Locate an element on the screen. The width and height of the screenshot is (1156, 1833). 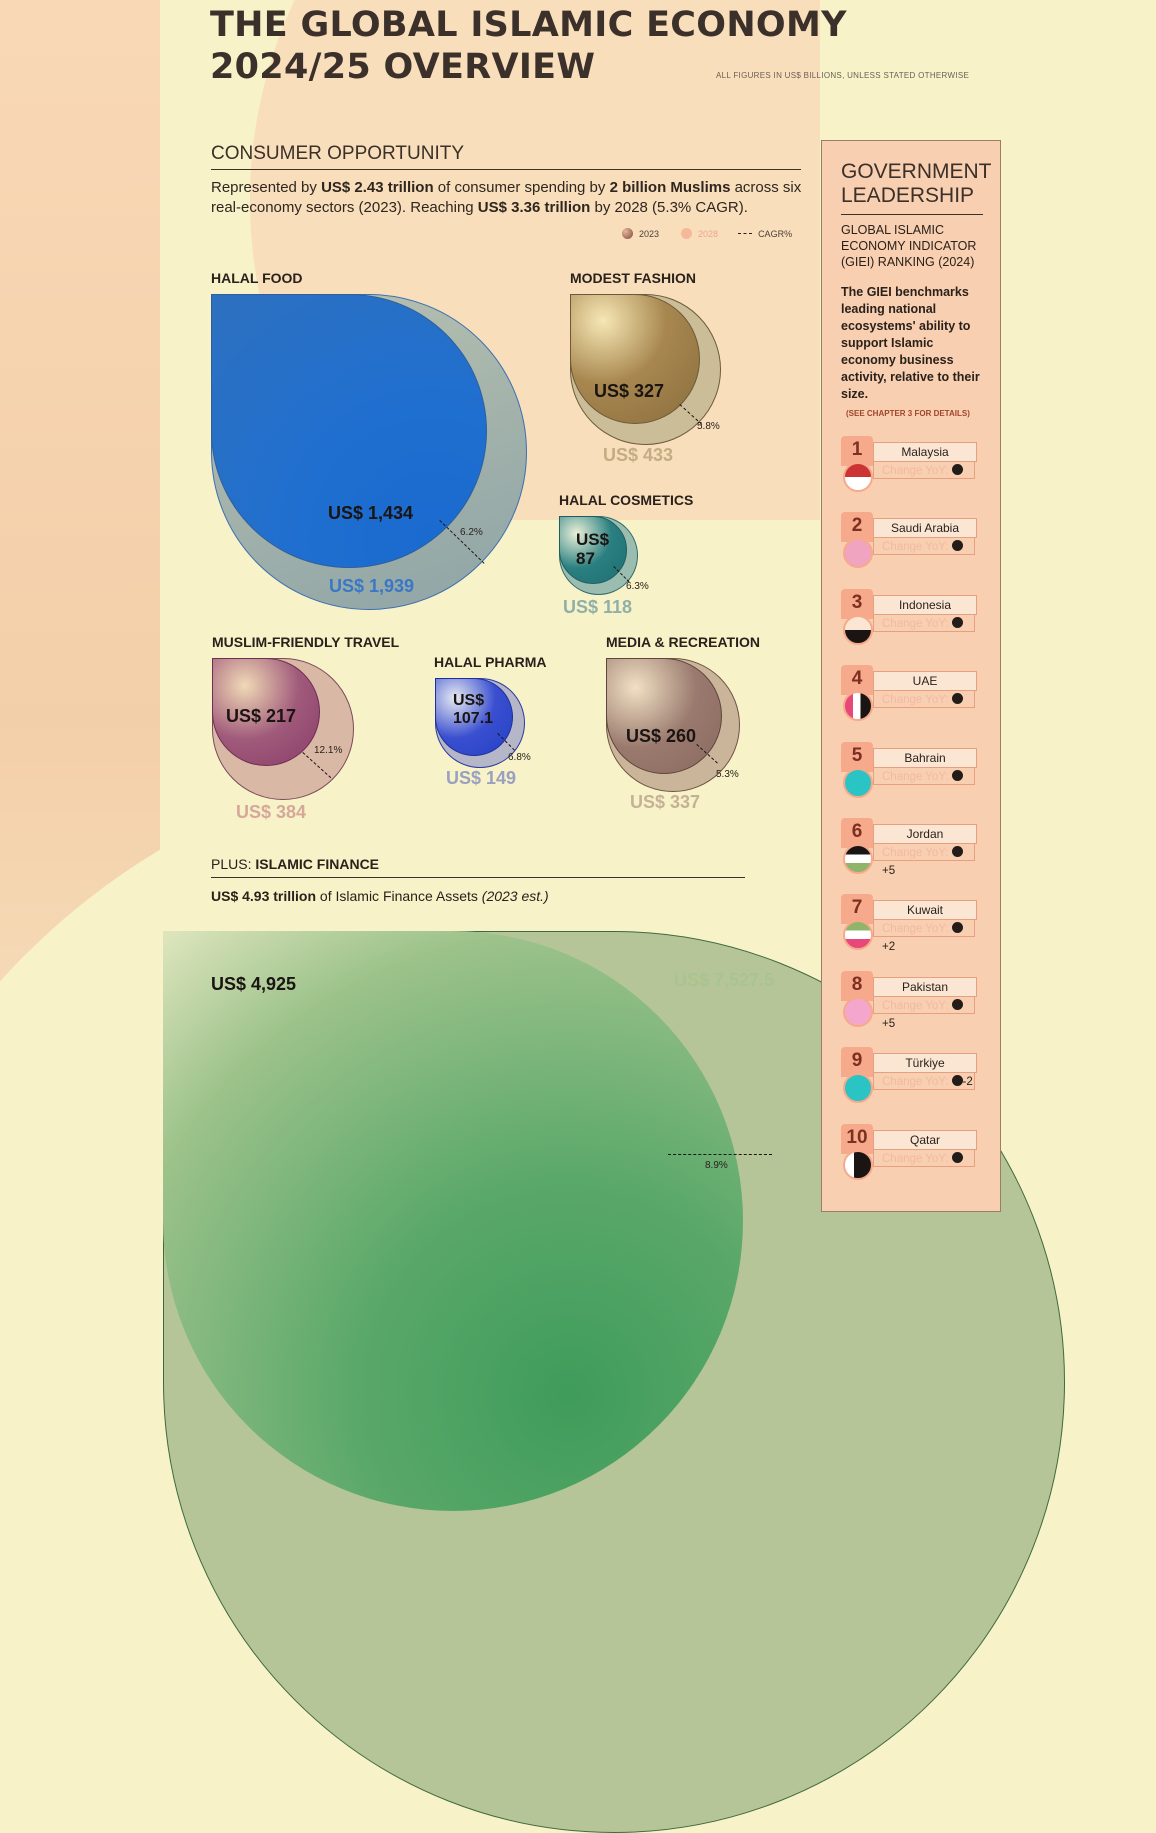
consumer-heading: CONSUMER OPPORTUNITY is located at coordinates (506, 156).